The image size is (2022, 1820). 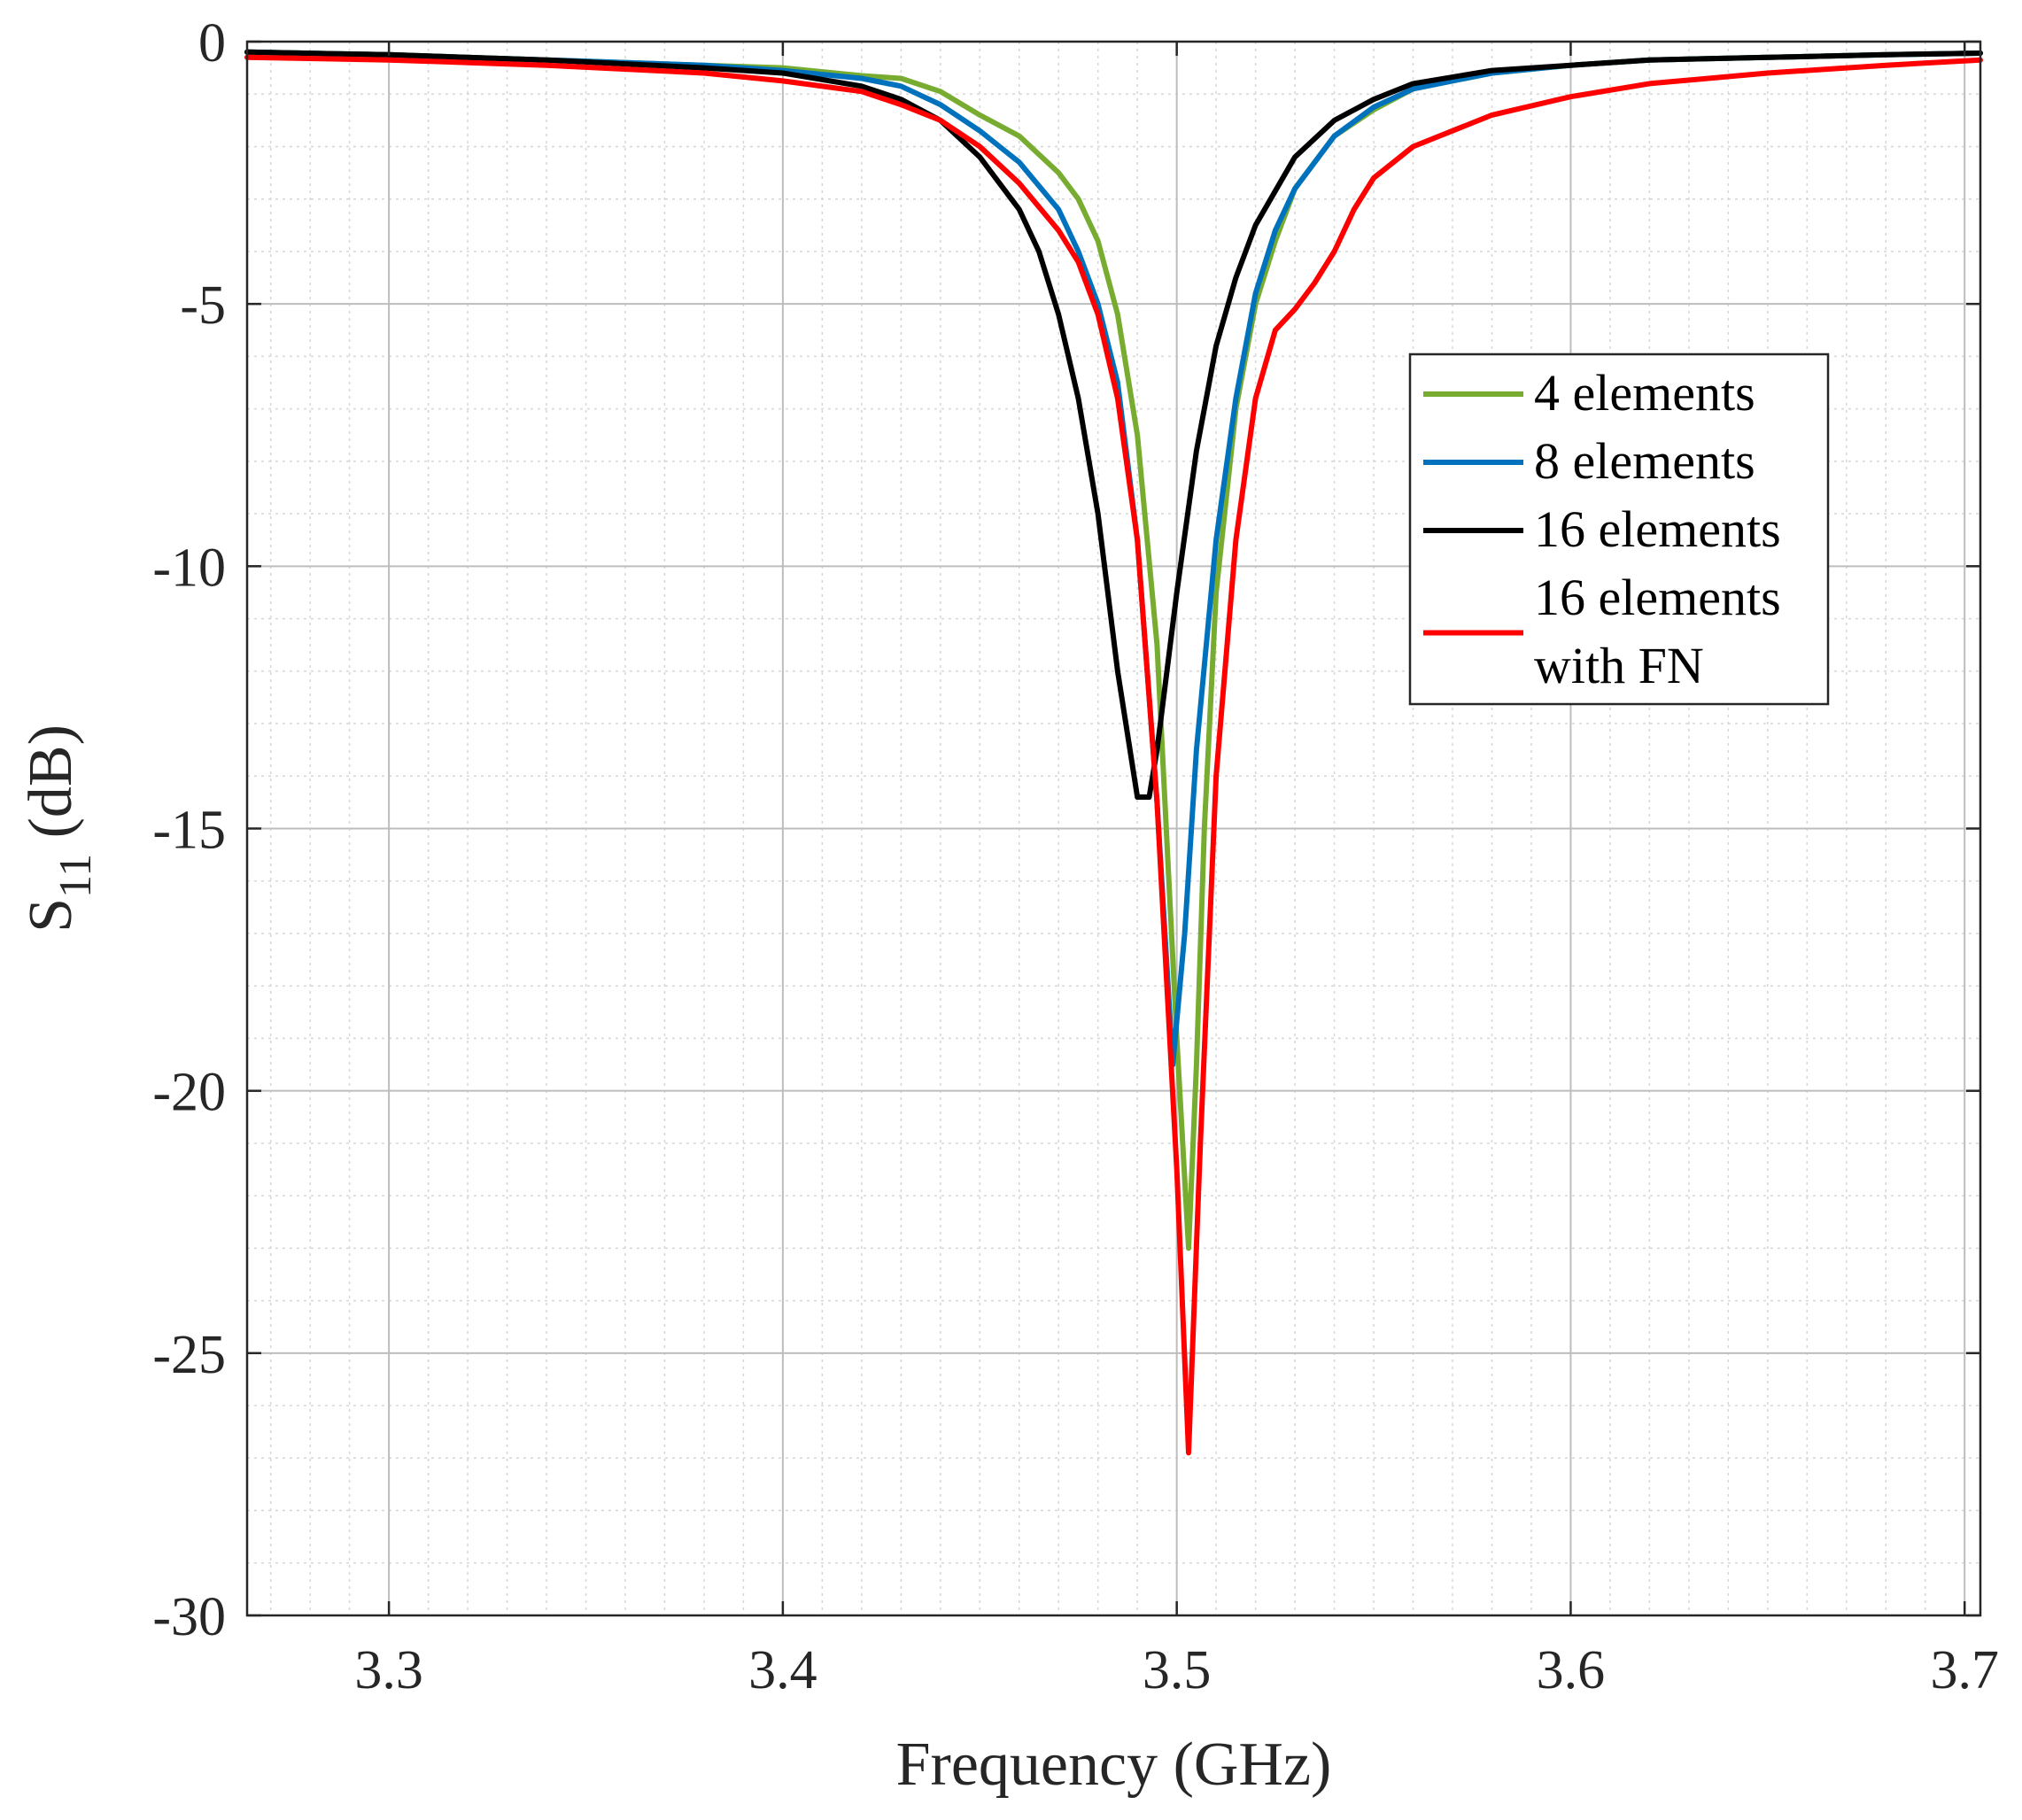 I want to click on x-tick-label: 3.4, so click(x=782, y=1670).